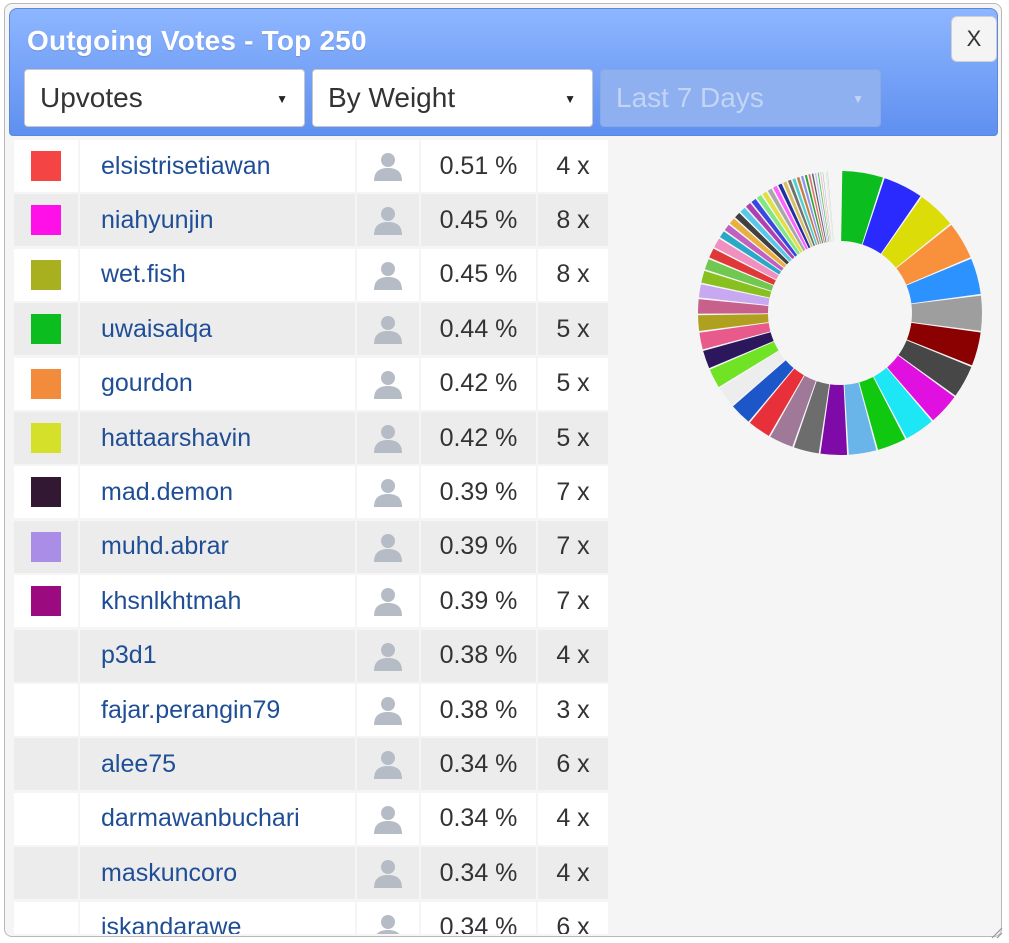 This screenshot has width=1009, height=943. What do you see at coordinates (217, 383) in the screenshot?
I see `account-link: gourdon` at bounding box center [217, 383].